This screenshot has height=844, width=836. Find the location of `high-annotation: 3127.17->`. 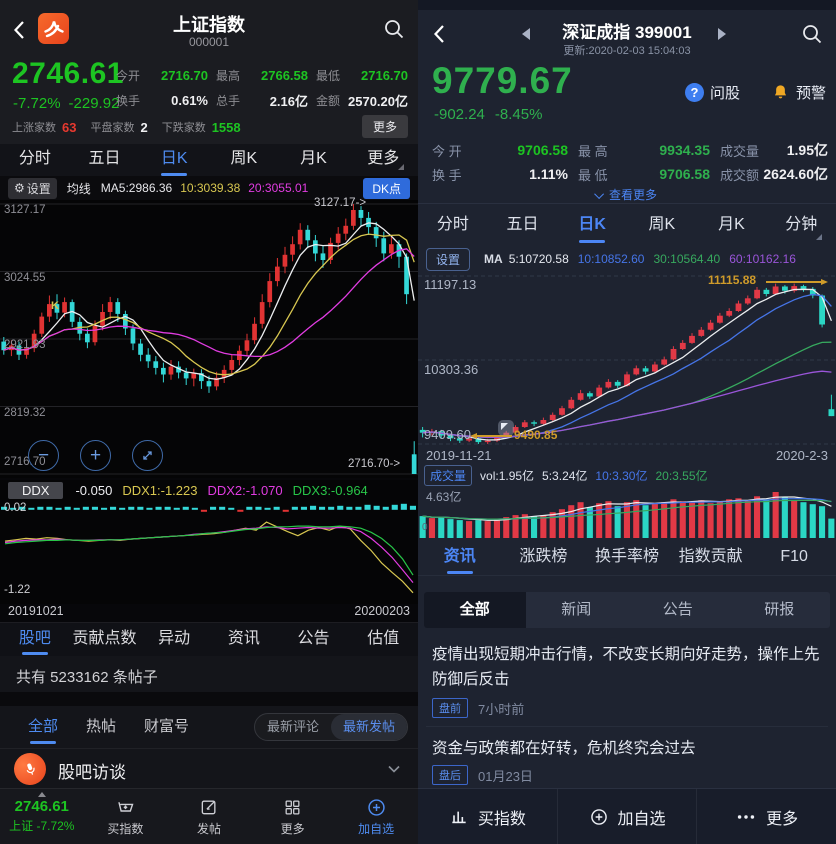

high-annotation: 3127.17-> is located at coordinates (340, 203).